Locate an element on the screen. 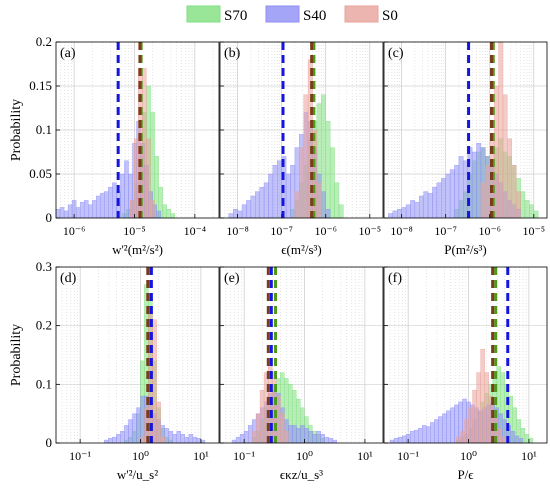  x-axis-label: ϵκz/u_s³ is located at coordinates (301, 474).